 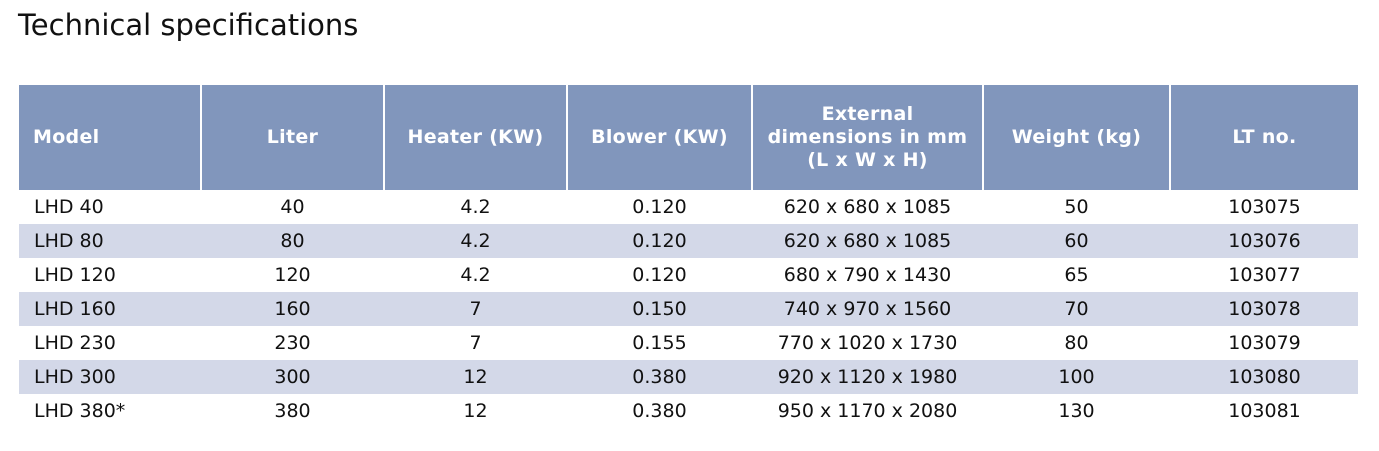 I want to click on table-cell: 680 x 790 x 1430, so click(x=867, y=275).